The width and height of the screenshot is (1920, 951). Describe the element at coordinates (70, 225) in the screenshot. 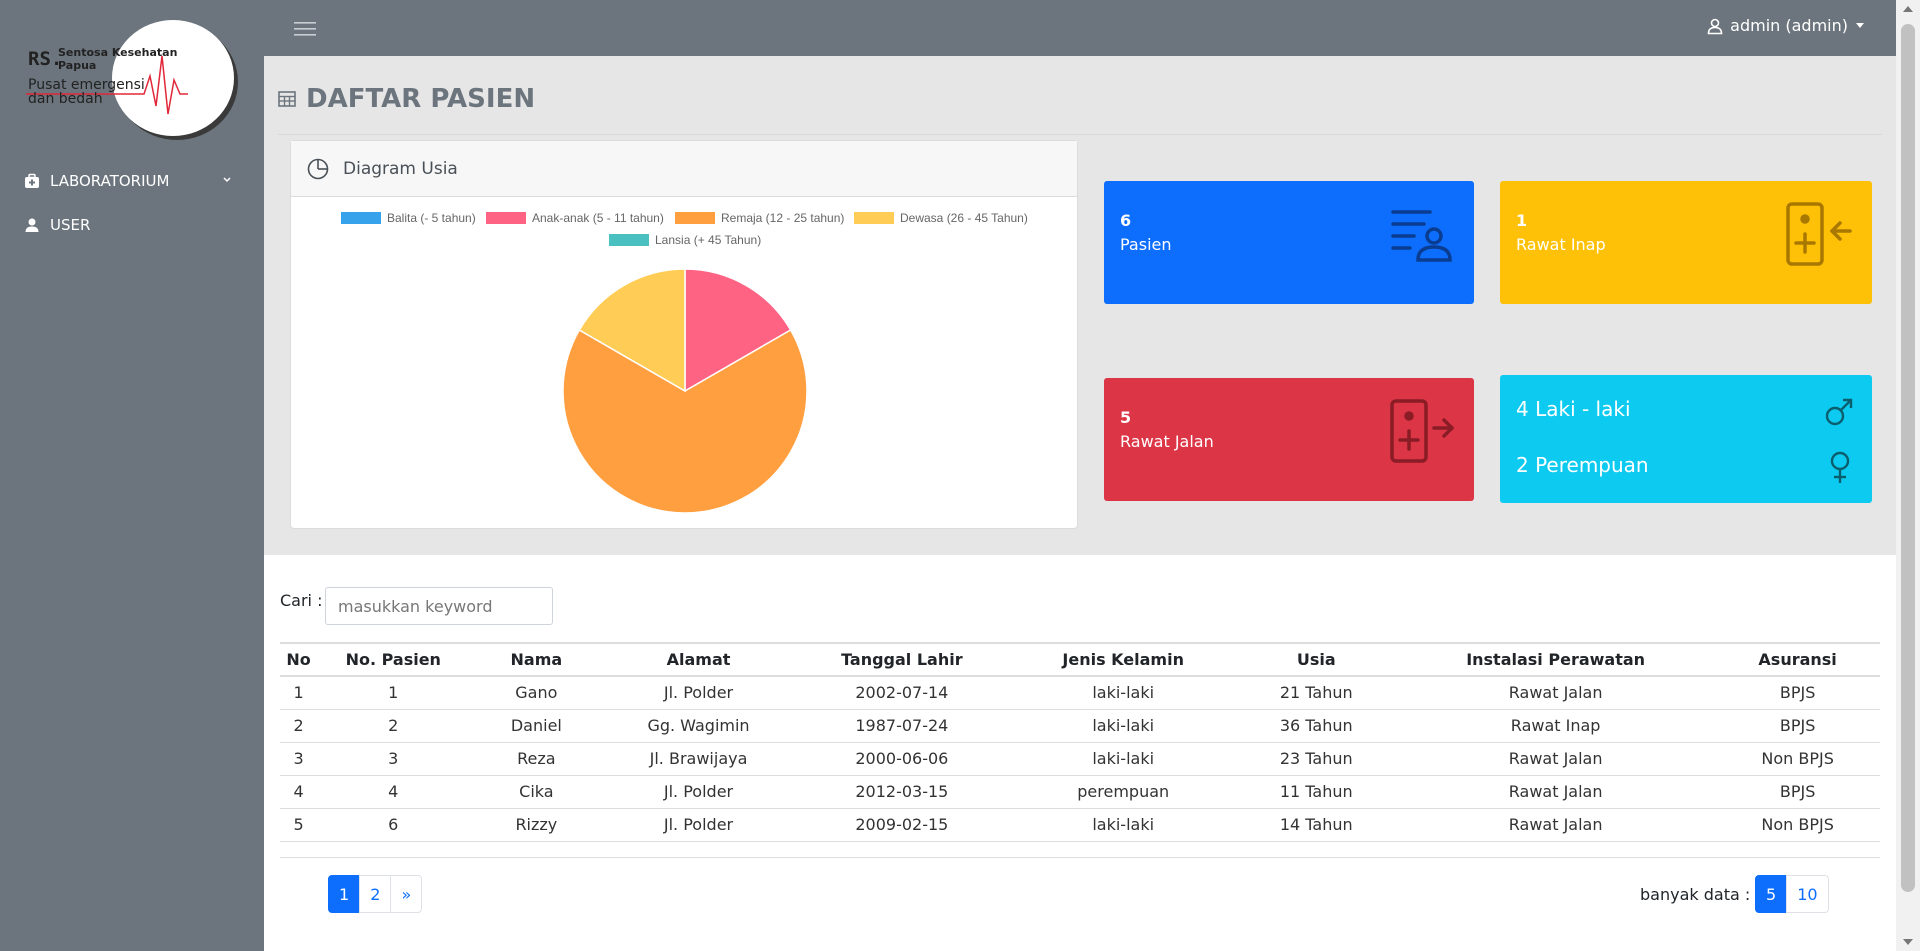

I see `sidebar-item-label: USER` at that location.